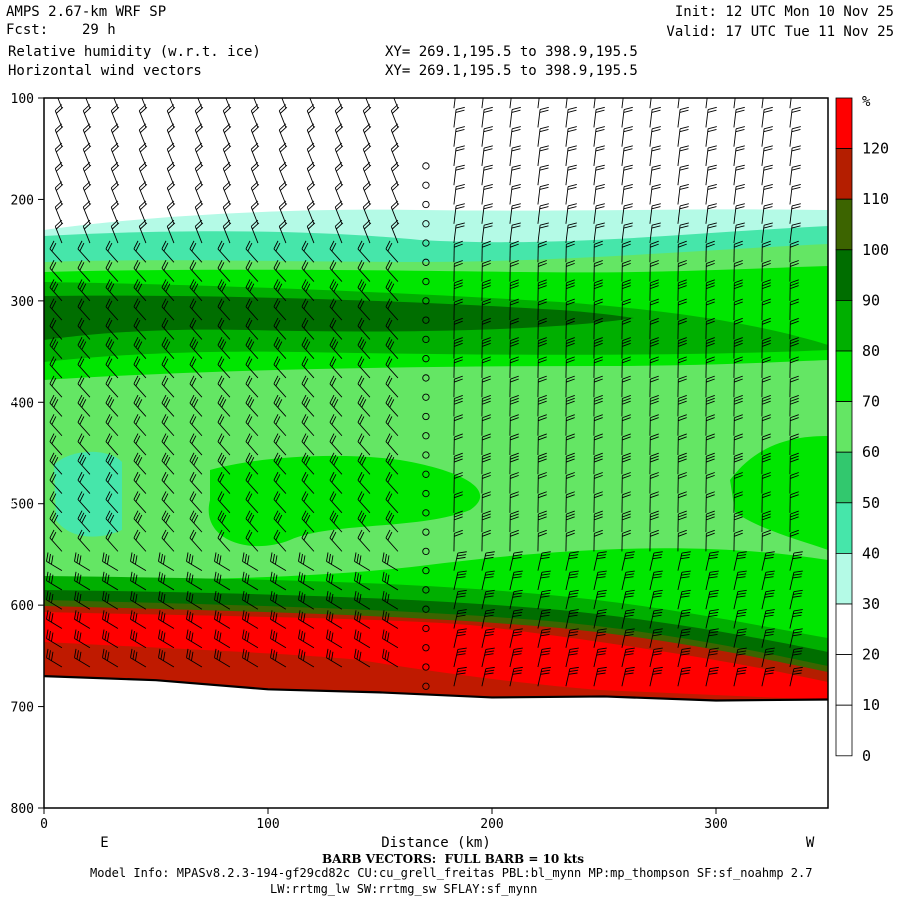  Describe the element at coordinates (344, 501) in the screenshot. I see `rh-band-70-80-mid` at that location.